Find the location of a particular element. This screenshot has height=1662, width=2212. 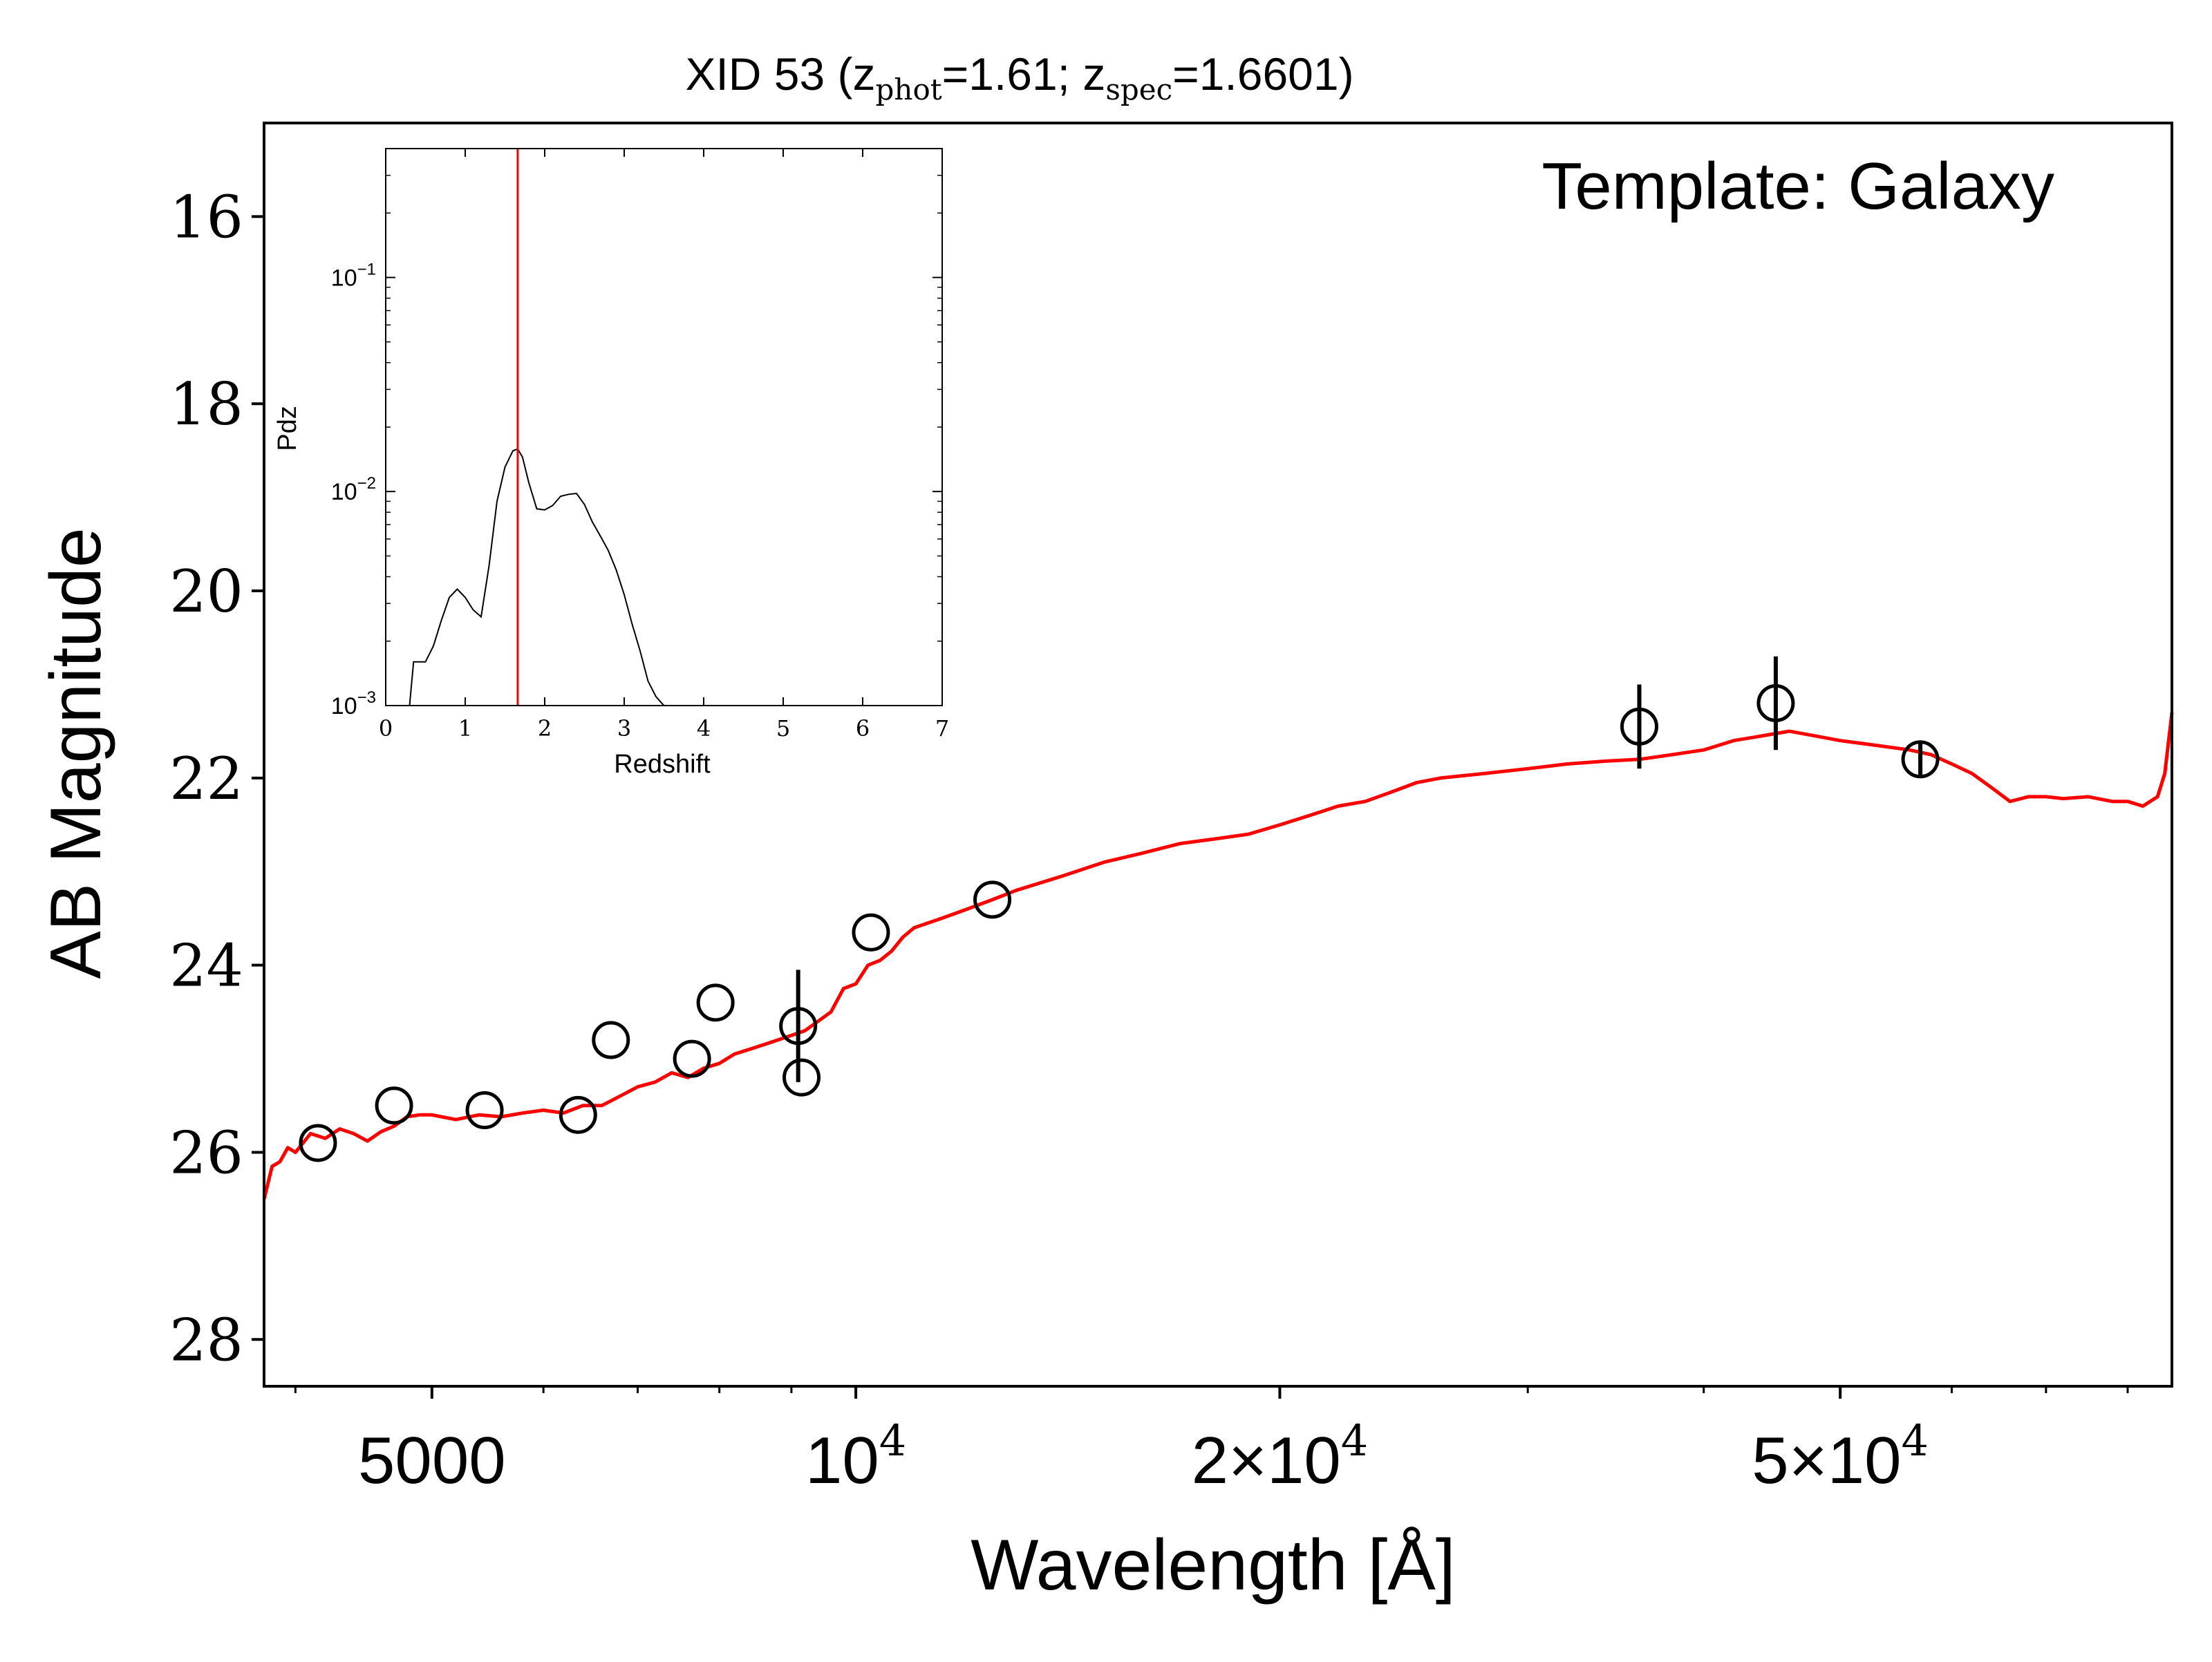

y-tick-label: 28 is located at coordinates (206, 1340).